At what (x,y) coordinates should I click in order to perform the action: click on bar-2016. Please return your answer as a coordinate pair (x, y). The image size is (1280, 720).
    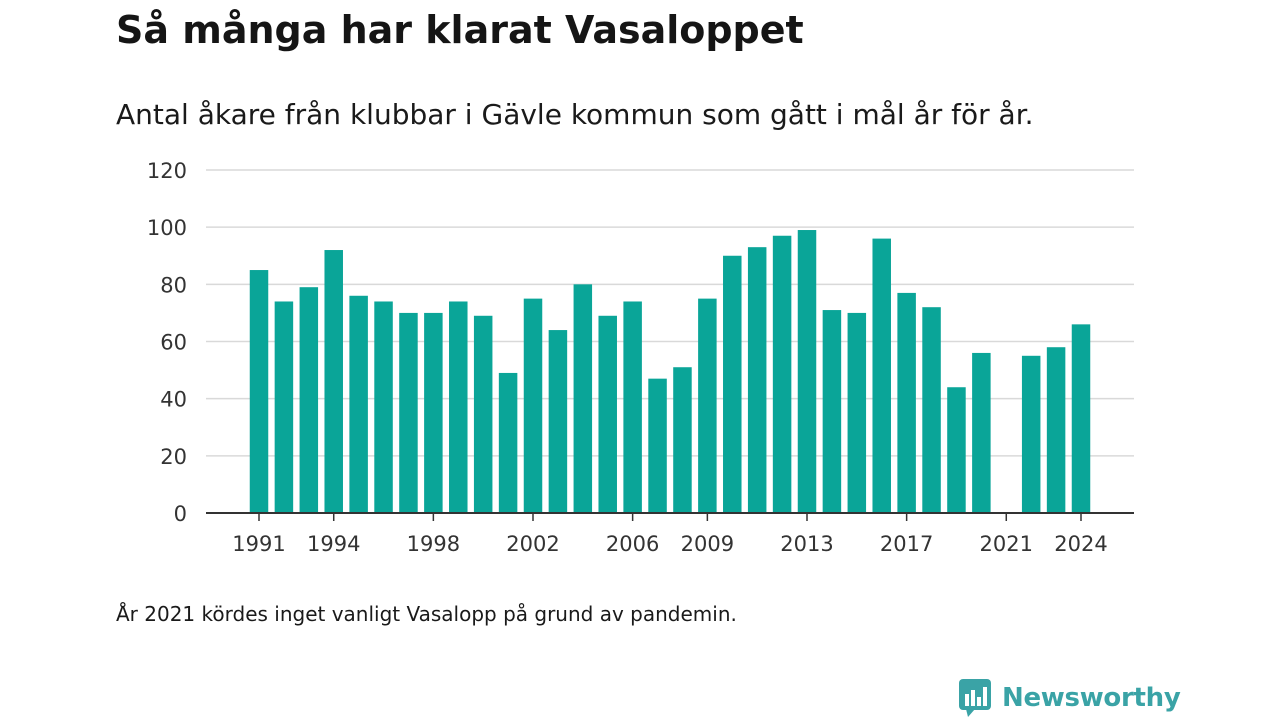
    Looking at the image, I should click on (881, 375).